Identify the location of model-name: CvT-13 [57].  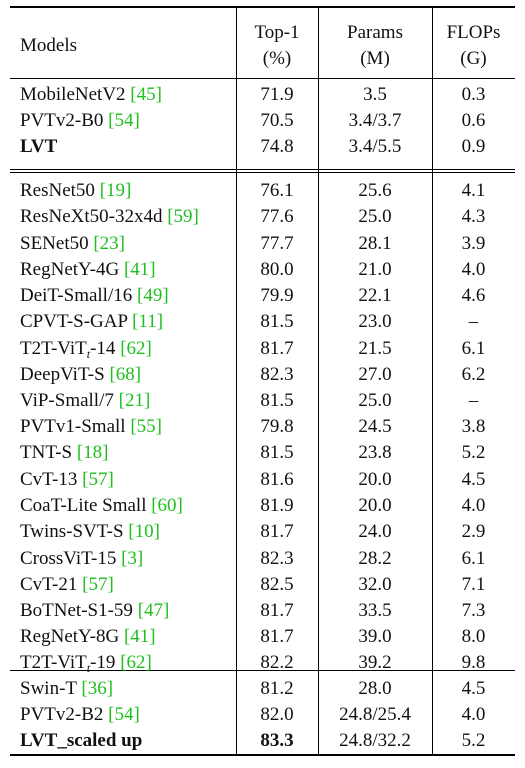
(67, 480).